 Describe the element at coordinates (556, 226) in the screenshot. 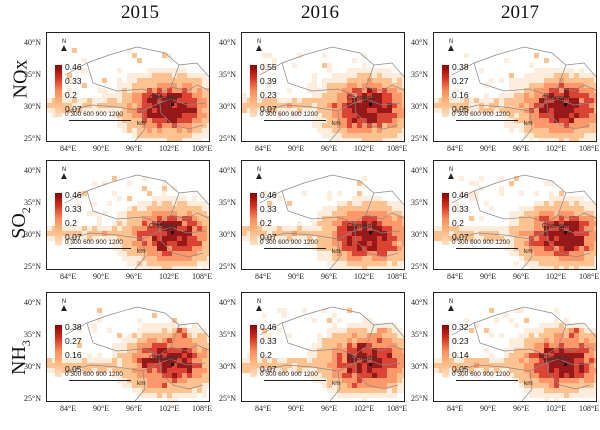

I see `city-label-chengdu: Chengdu` at that location.